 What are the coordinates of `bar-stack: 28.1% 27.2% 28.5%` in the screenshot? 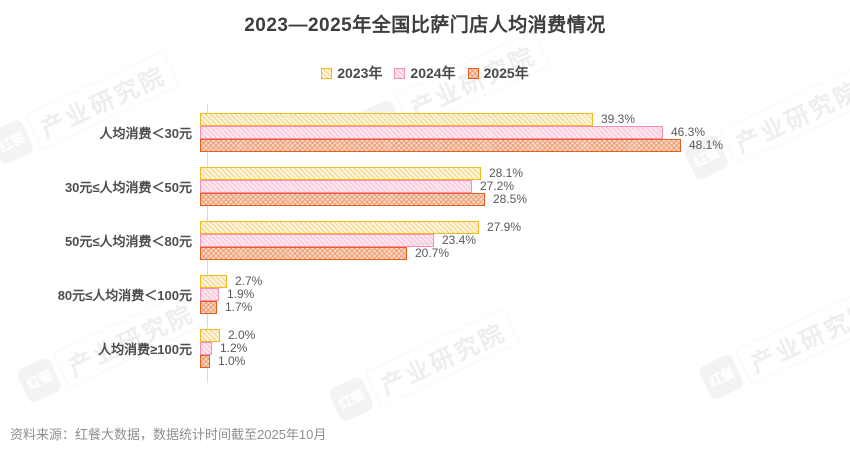 It's located at (363, 186).